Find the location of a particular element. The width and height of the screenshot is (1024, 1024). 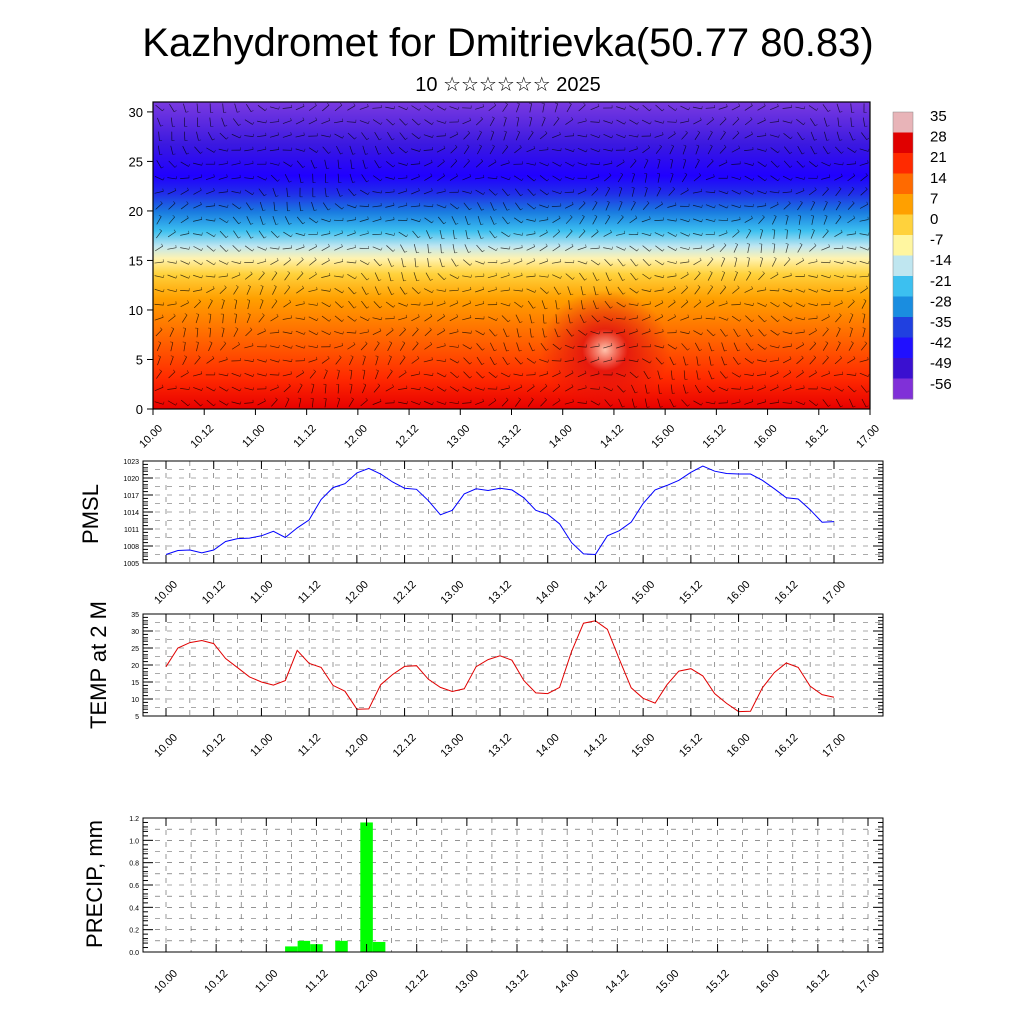

x-tick-label: 14.00 is located at coordinates (548, 593).